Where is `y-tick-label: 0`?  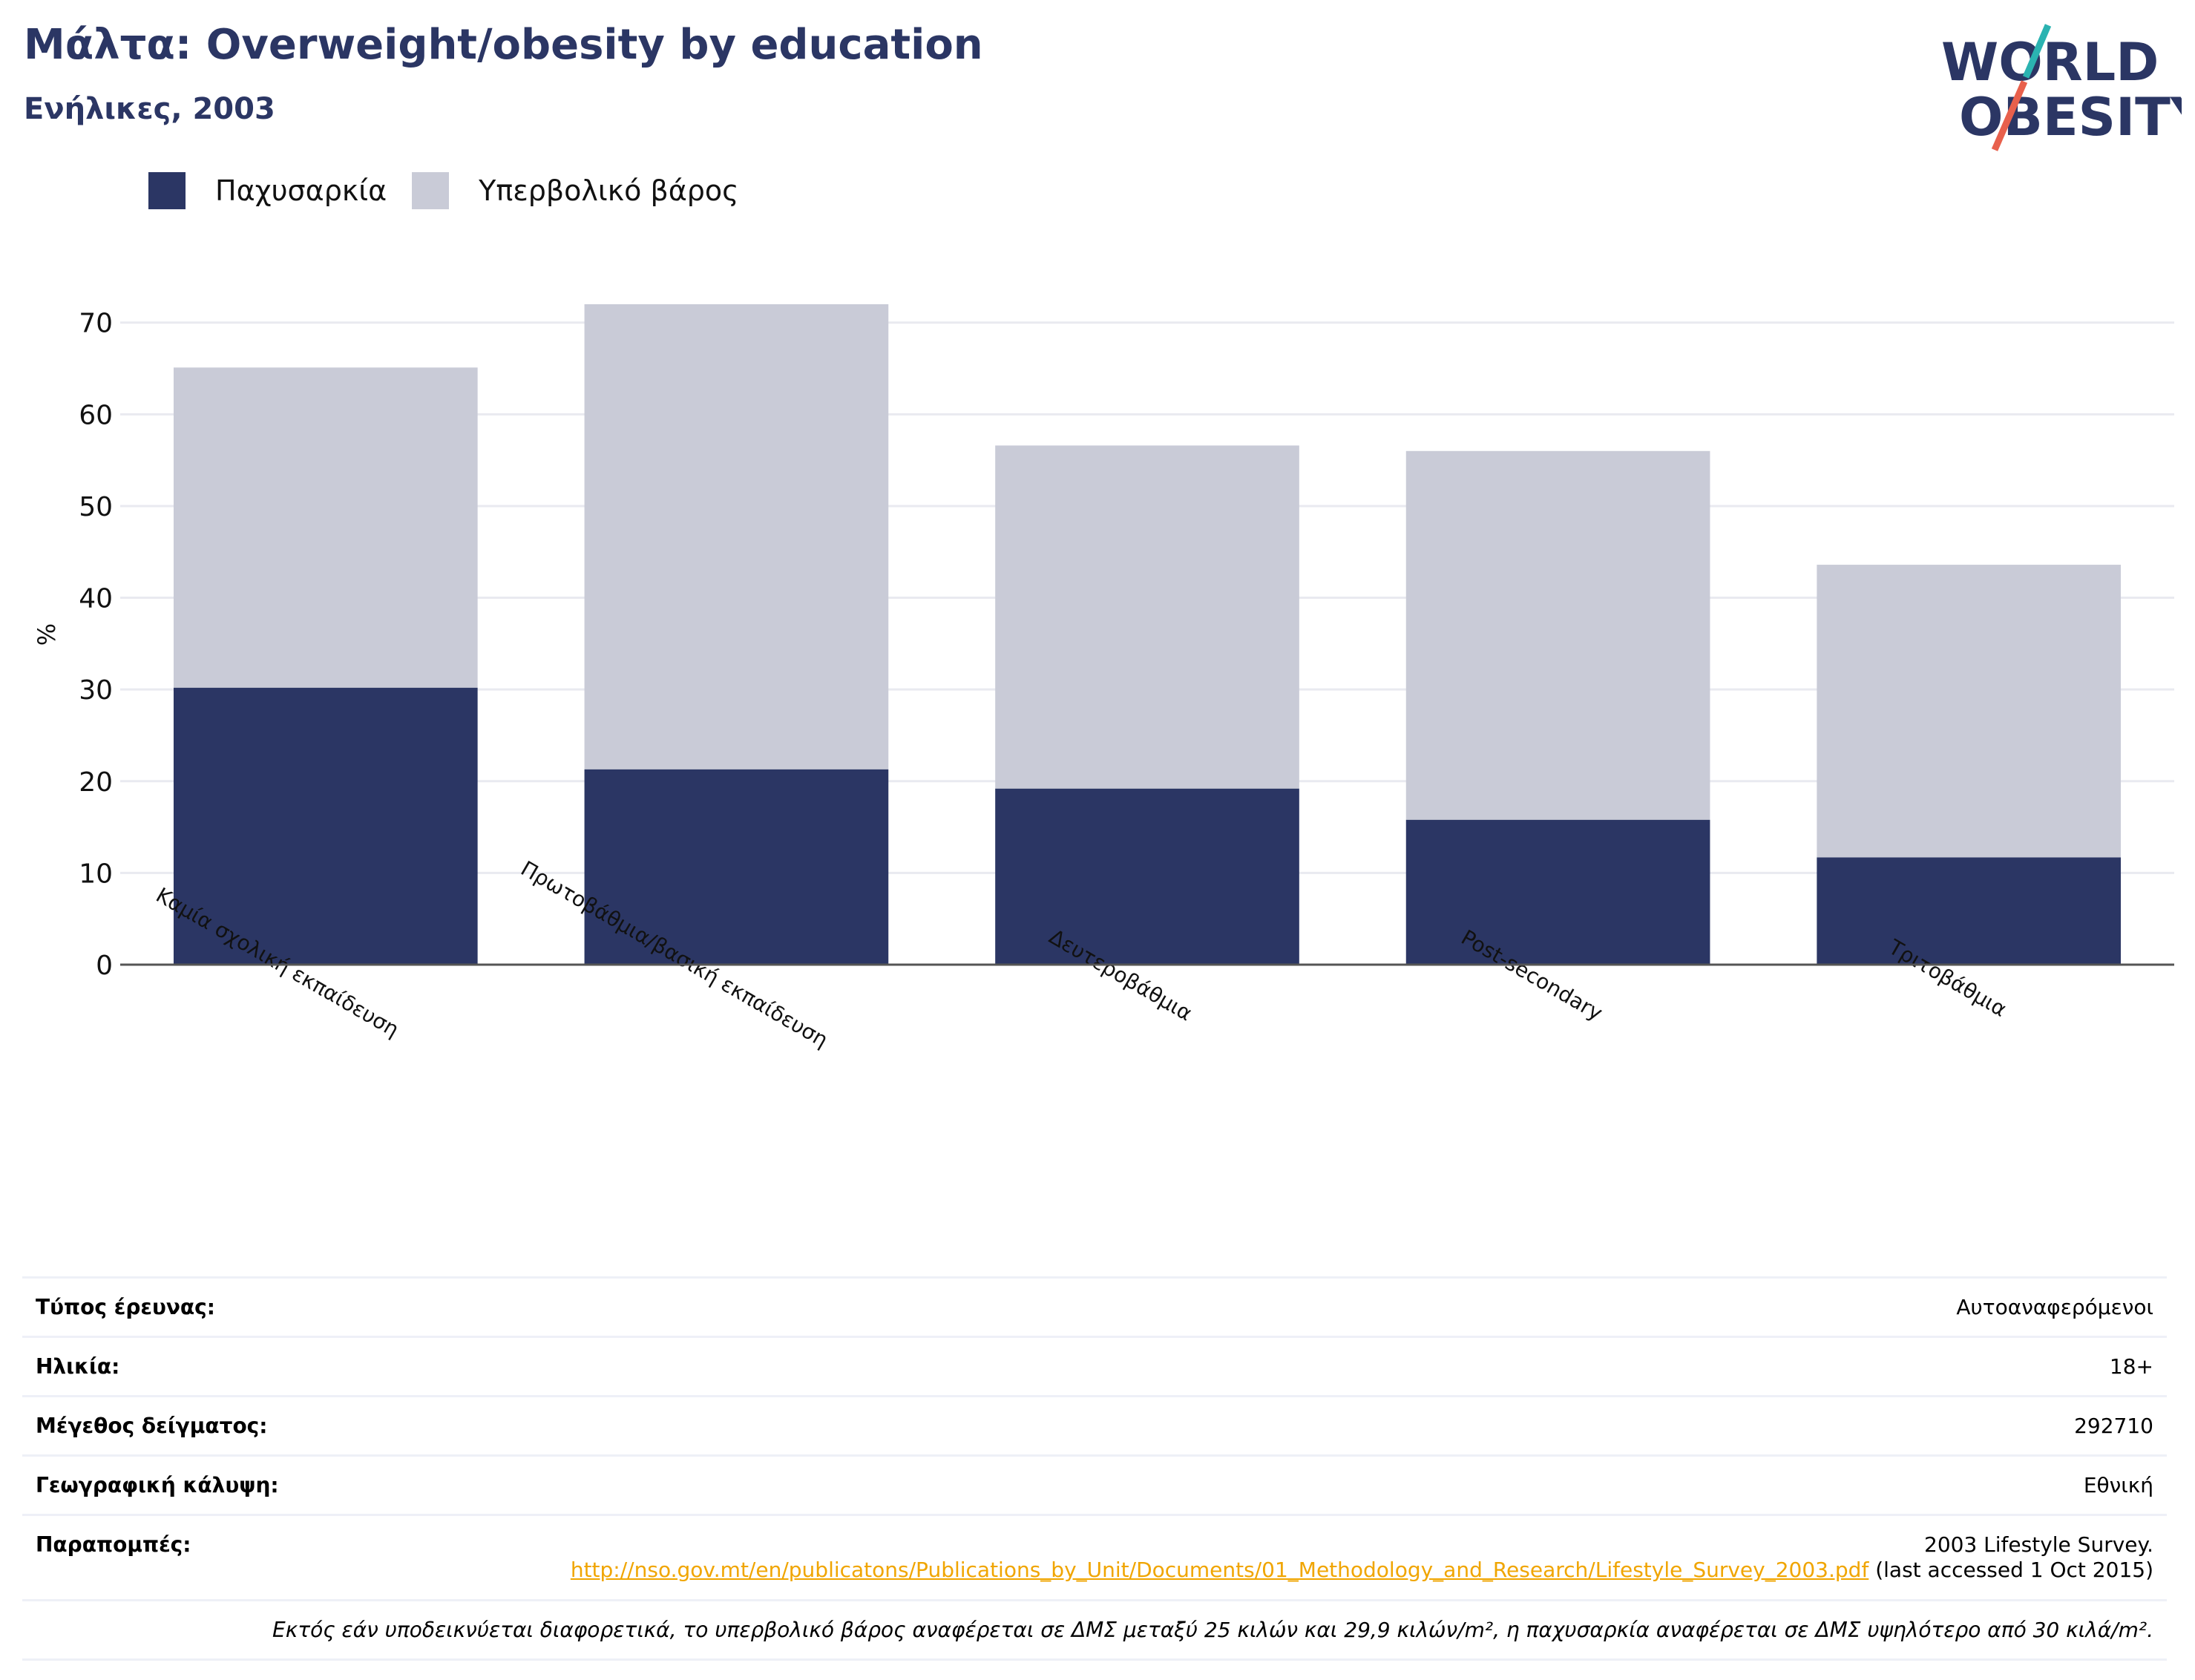 y-tick-label: 0 is located at coordinates (104, 966).